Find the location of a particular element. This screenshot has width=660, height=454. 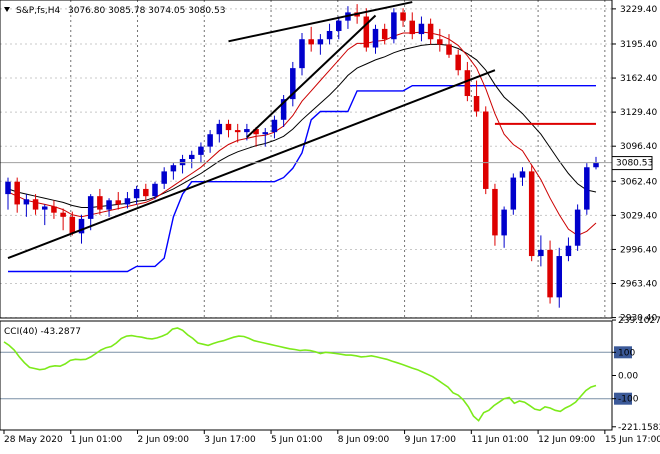

time-axis-tick-label: 8 Jun 09:00 is located at coordinates (364, 440).